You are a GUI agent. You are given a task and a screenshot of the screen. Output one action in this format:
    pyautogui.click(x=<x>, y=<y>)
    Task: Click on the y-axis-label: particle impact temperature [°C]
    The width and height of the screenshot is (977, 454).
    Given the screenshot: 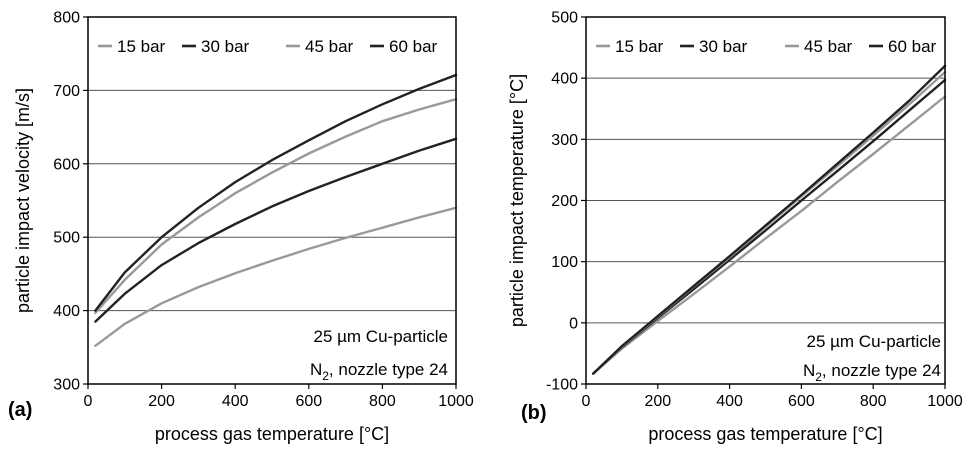 What is the action you would take?
    pyautogui.click(x=517, y=200)
    